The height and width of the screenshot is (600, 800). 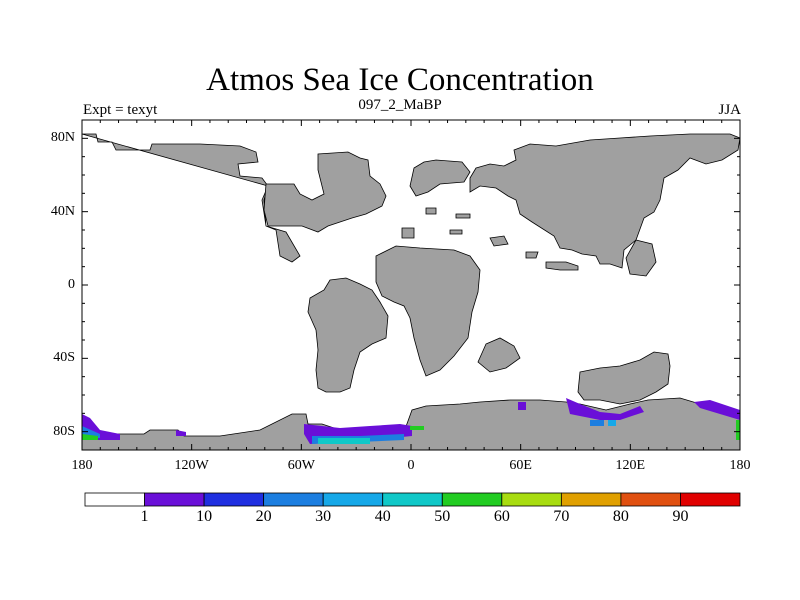 I want to click on land-greenland, so click(x=440, y=178).